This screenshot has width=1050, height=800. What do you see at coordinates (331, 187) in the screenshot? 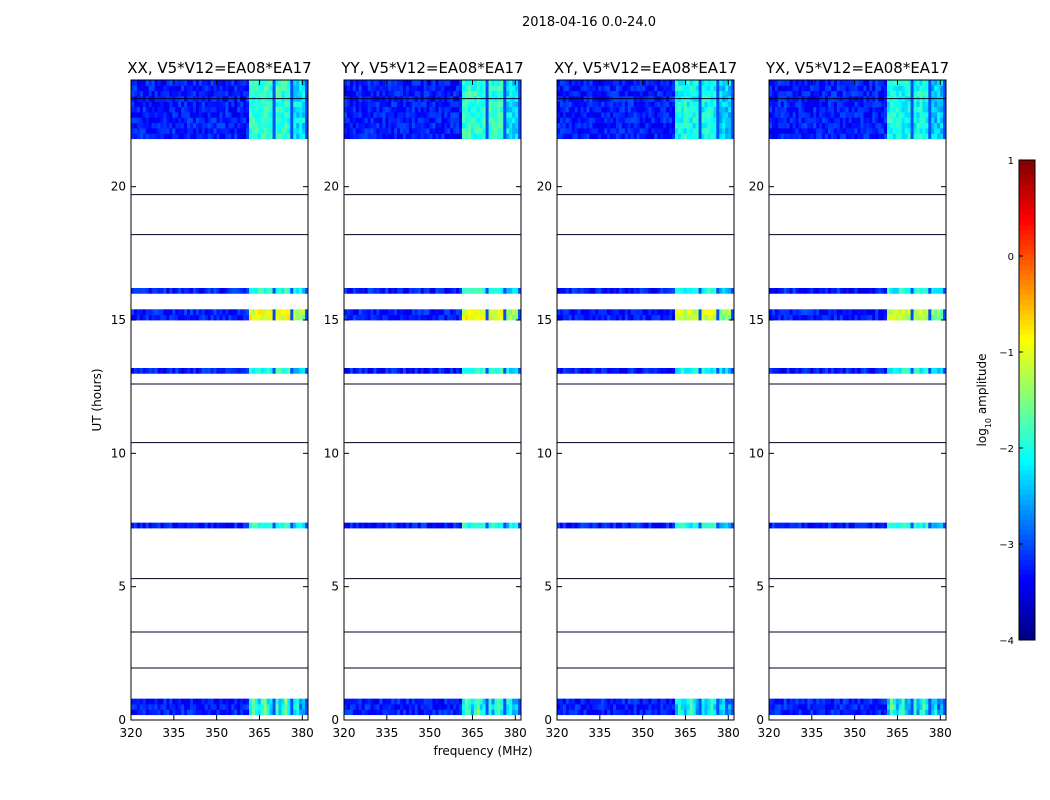
I see `y-tick-label: 20` at bounding box center [331, 187].